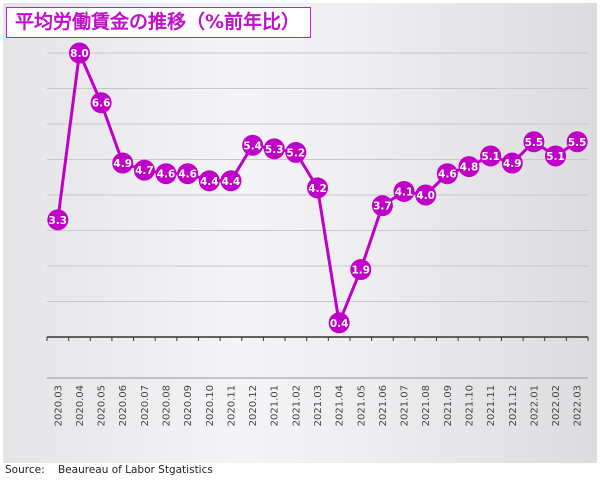 The width and height of the screenshot is (600, 482). I want to click on data-label: 4.2, so click(317, 189).